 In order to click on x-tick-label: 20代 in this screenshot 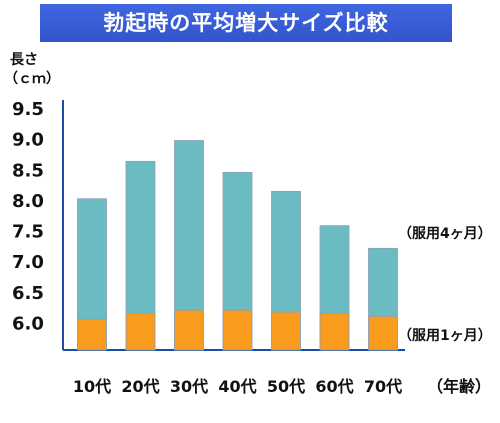, I will do `click(140, 386)`.